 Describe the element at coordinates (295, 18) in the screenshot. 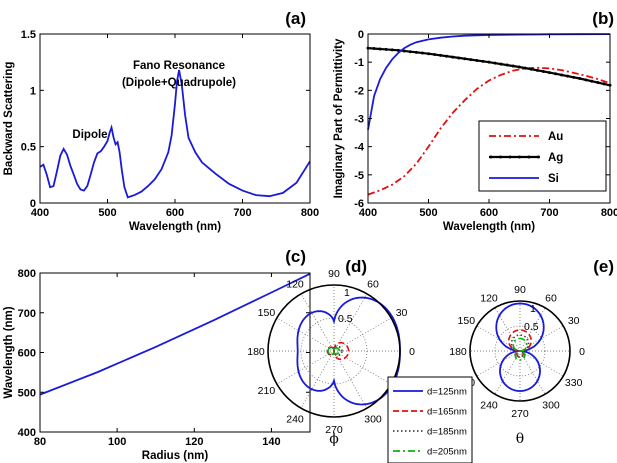

I see `panel-label: (a)` at that location.